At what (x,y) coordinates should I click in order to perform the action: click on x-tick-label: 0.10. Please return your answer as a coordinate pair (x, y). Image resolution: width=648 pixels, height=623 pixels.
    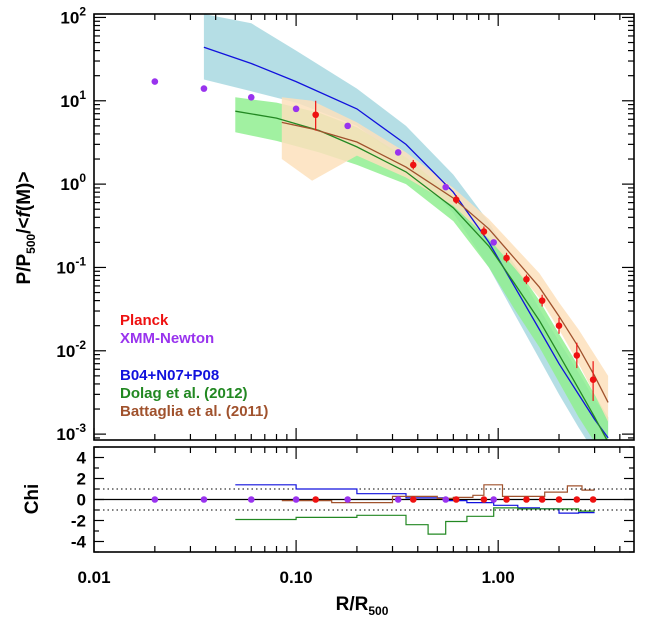
    Looking at the image, I should click on (296, 577).